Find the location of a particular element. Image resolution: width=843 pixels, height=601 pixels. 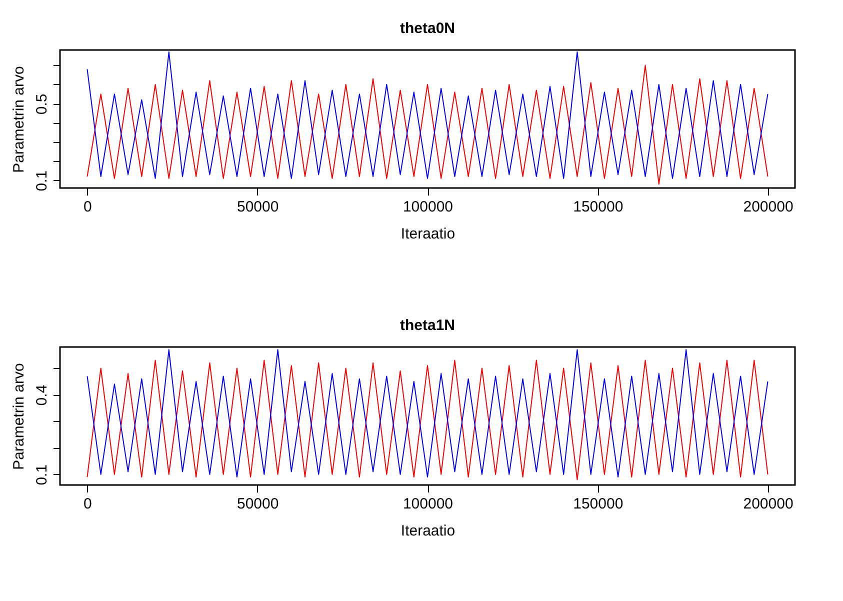

chart-title: theta1N is located at coordinates (428, 325).